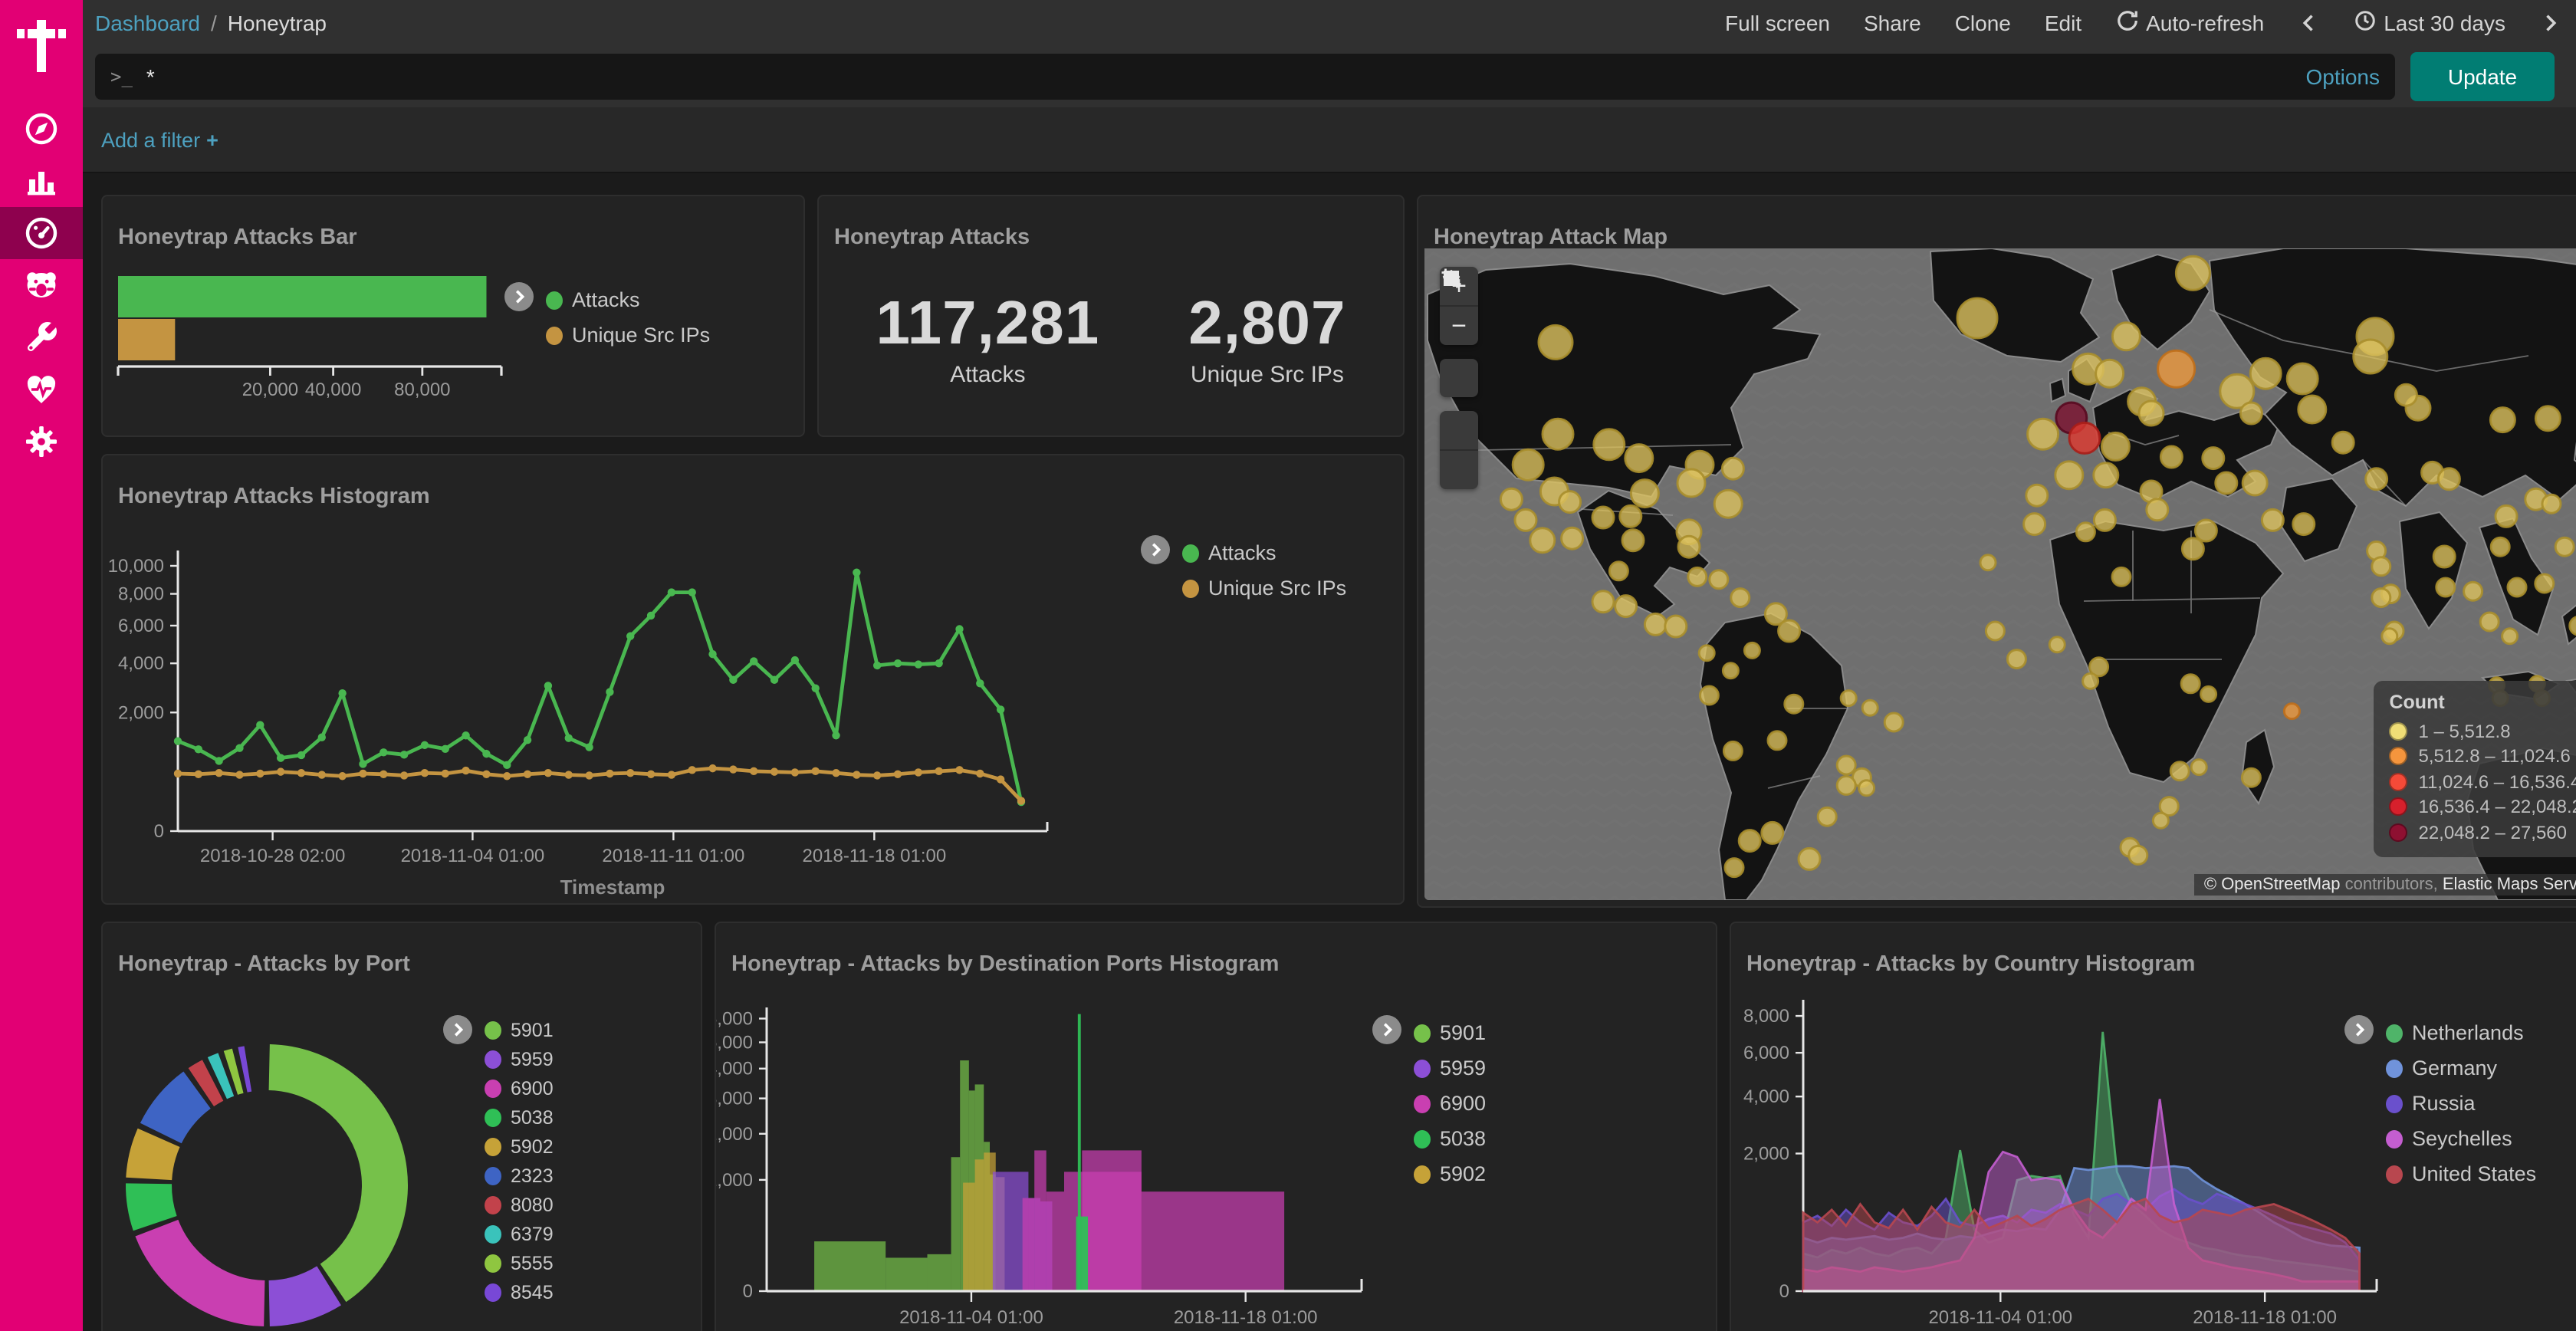  Describe the element at coordinates (2461, 1068) in the screenshot. I see `legend-item: Germany` at that location.